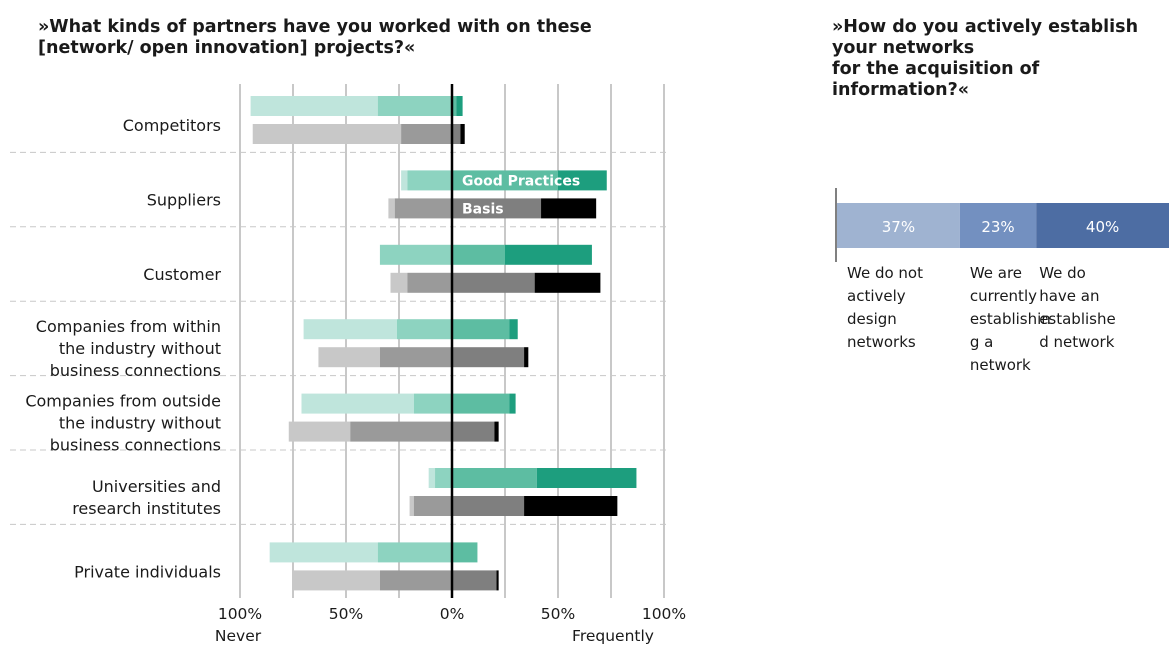 The width and height of the screenshot is (1169, 646). What do you see at coordinates (664, 614) in the screenshot?
I see `x-tick-label: 100%` at bounding box center [664, 614].